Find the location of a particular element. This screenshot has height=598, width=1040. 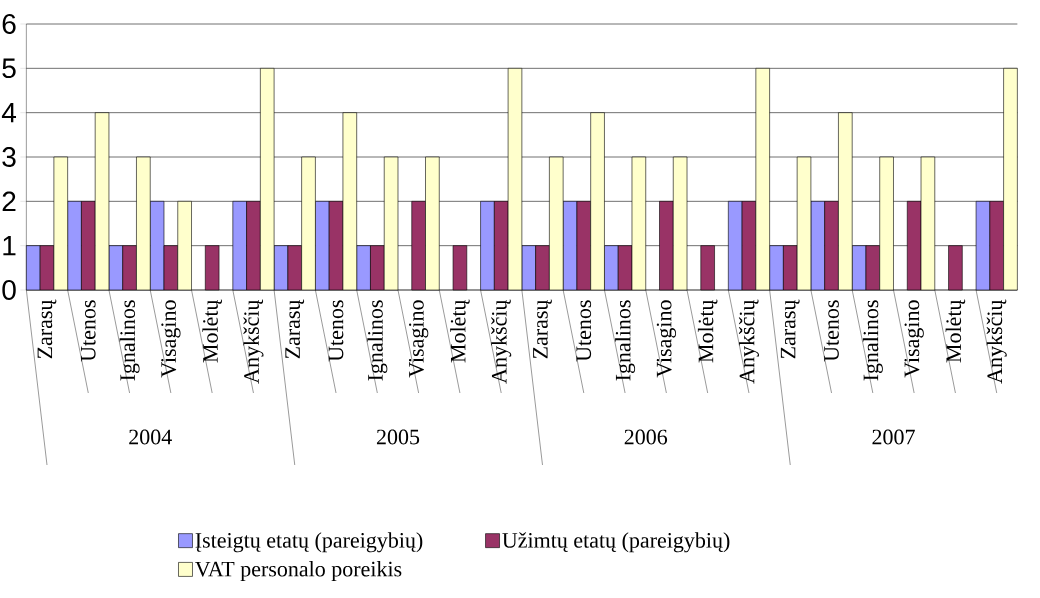

legend-label: Užimtų etatų (pareigybių) is located at coordinates (616, 542).